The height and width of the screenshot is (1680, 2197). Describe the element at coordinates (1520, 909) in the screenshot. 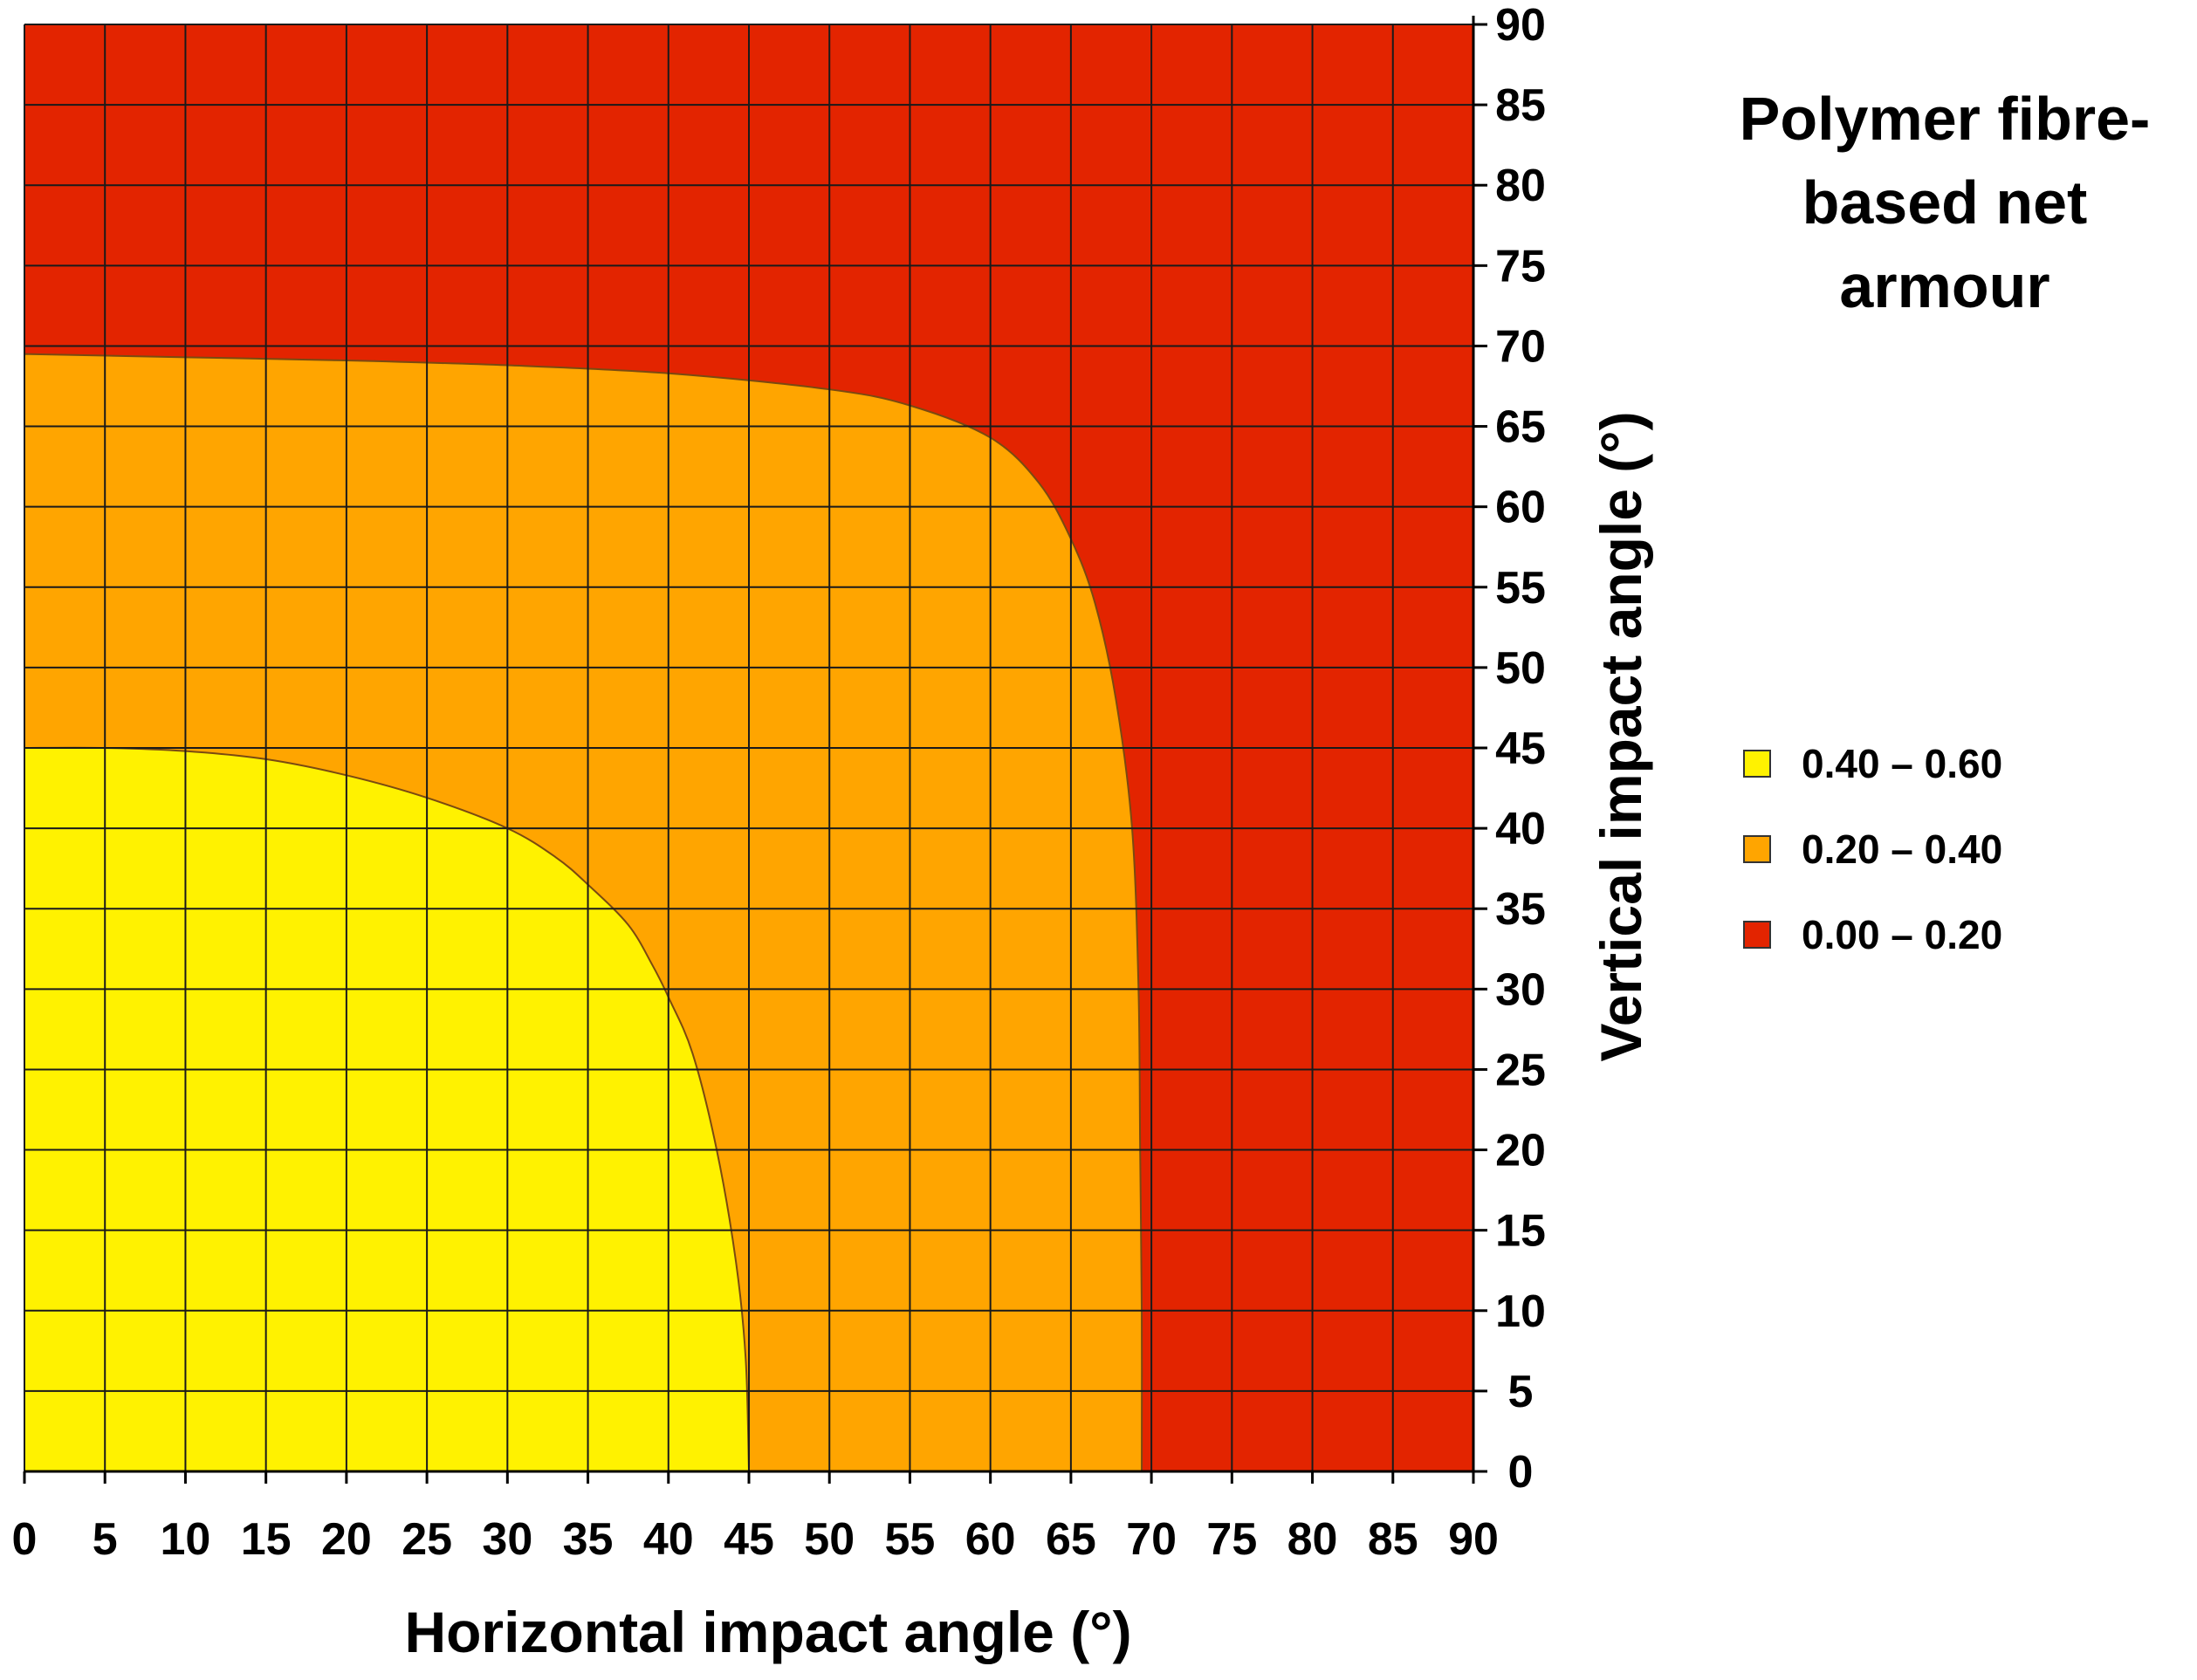

I see `y-tick-label-35: 35` at that location.